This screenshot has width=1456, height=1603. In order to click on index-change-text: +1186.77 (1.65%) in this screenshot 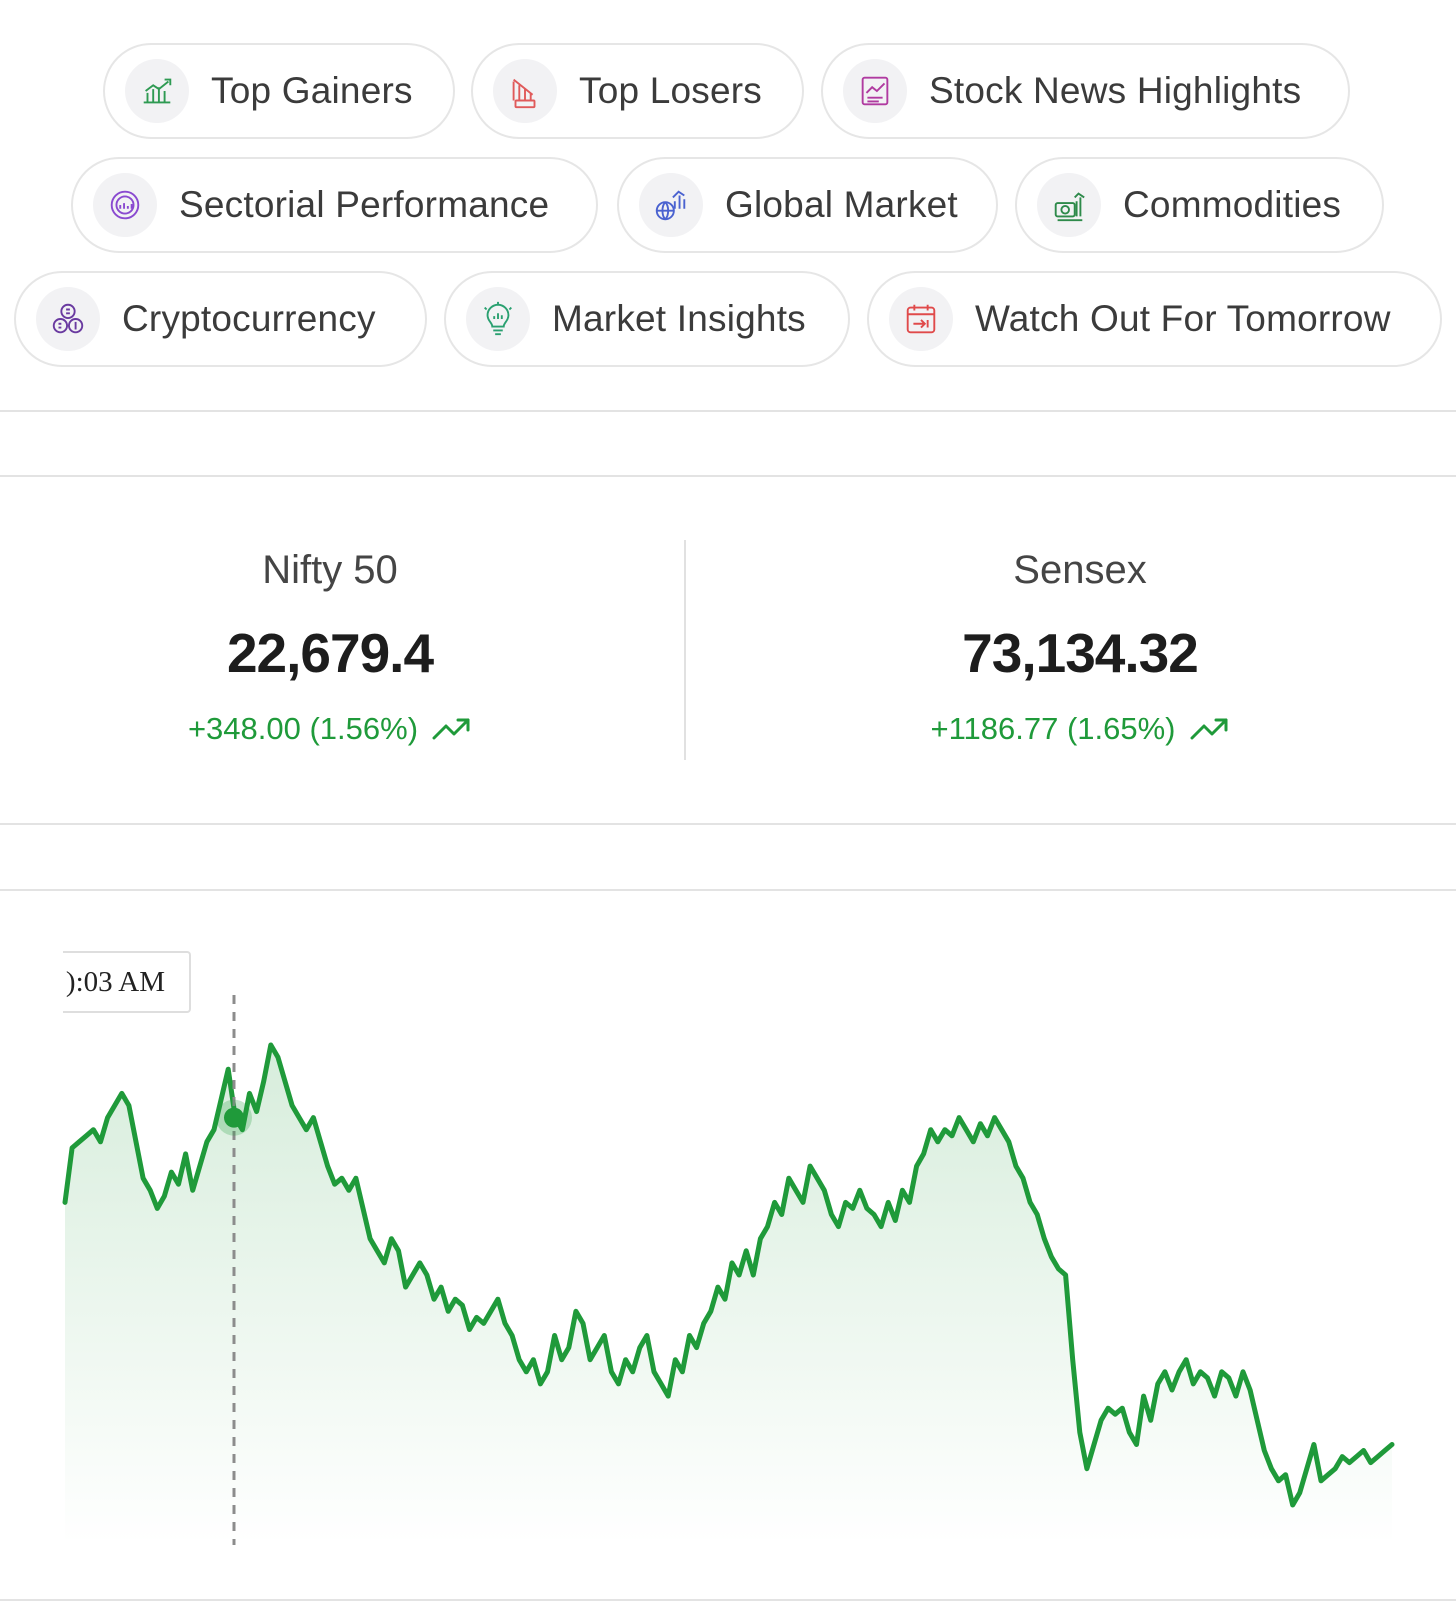, I will do `click(1053, 728)`.